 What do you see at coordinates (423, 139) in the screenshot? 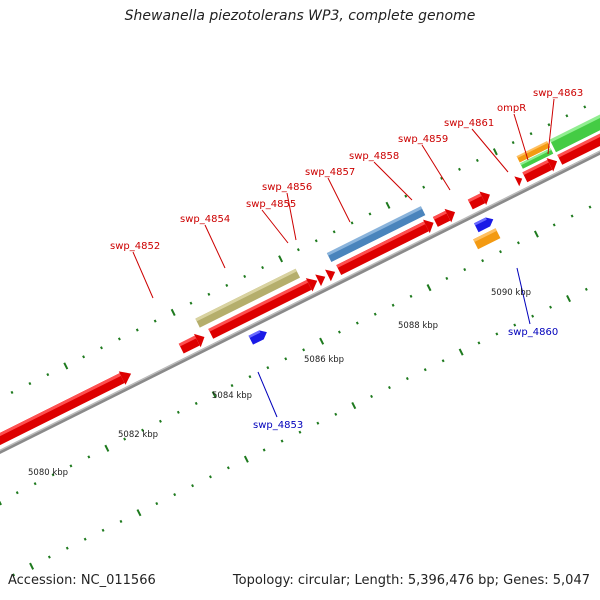
I see `gene-label-swp_4859: swp_4859` at bounding box center [423, 139].